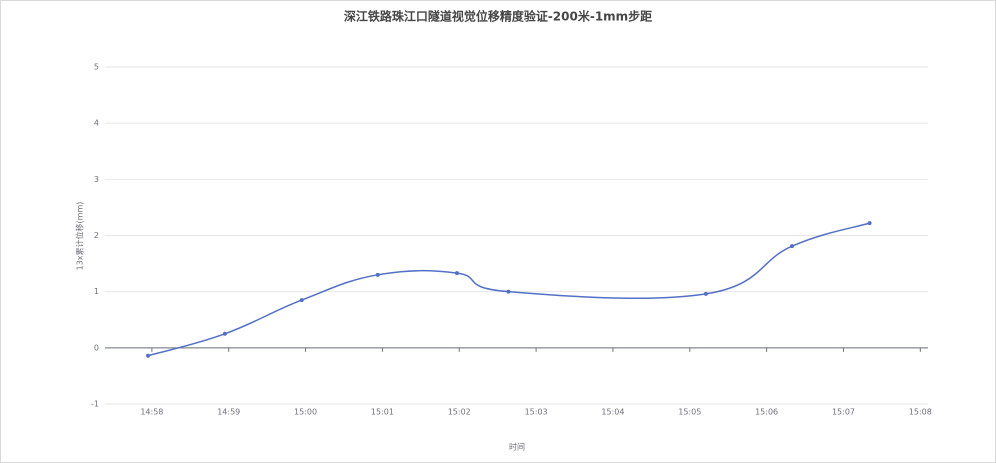 The image size is (996, 463). What do you see at coordinates (766, 412) in the screenshot?
I see `x-tick-label: 15:06` at bounding box center [766, 412].